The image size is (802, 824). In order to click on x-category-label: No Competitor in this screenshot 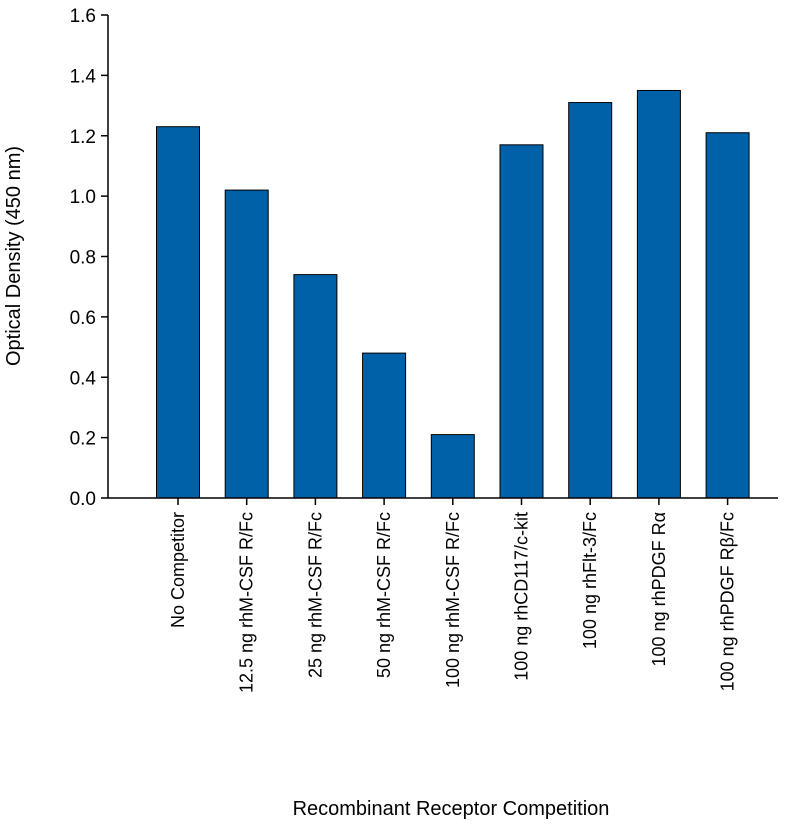, I will do `click(178, 570)`.